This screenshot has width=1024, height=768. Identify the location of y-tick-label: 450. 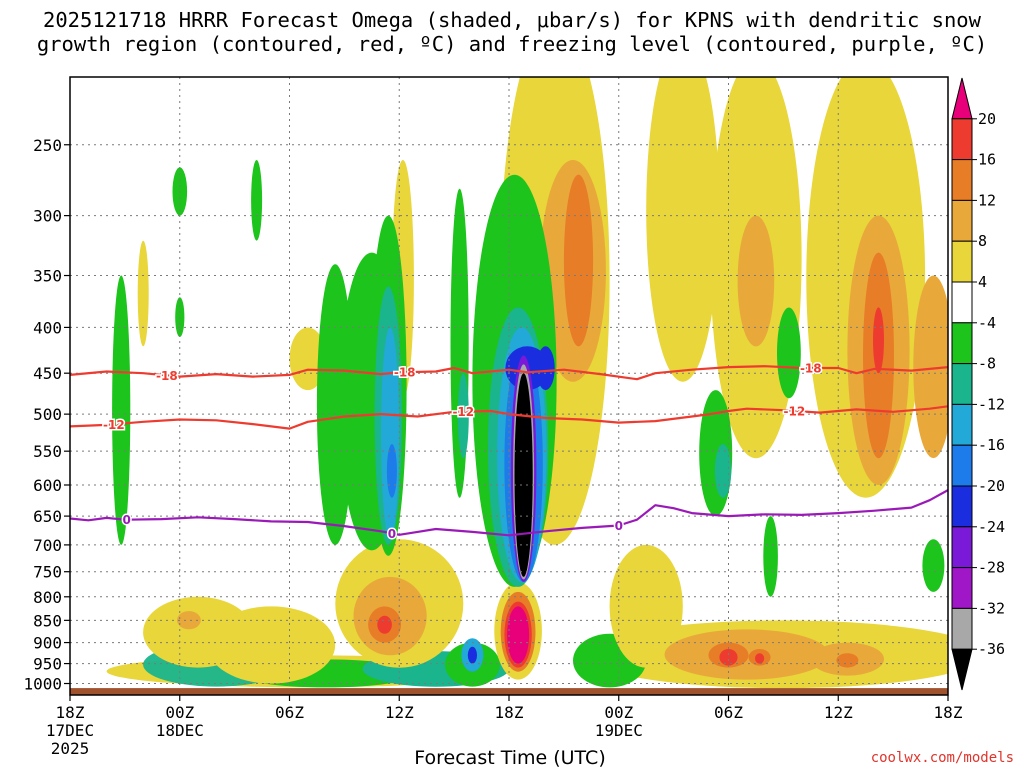
(47, 373).